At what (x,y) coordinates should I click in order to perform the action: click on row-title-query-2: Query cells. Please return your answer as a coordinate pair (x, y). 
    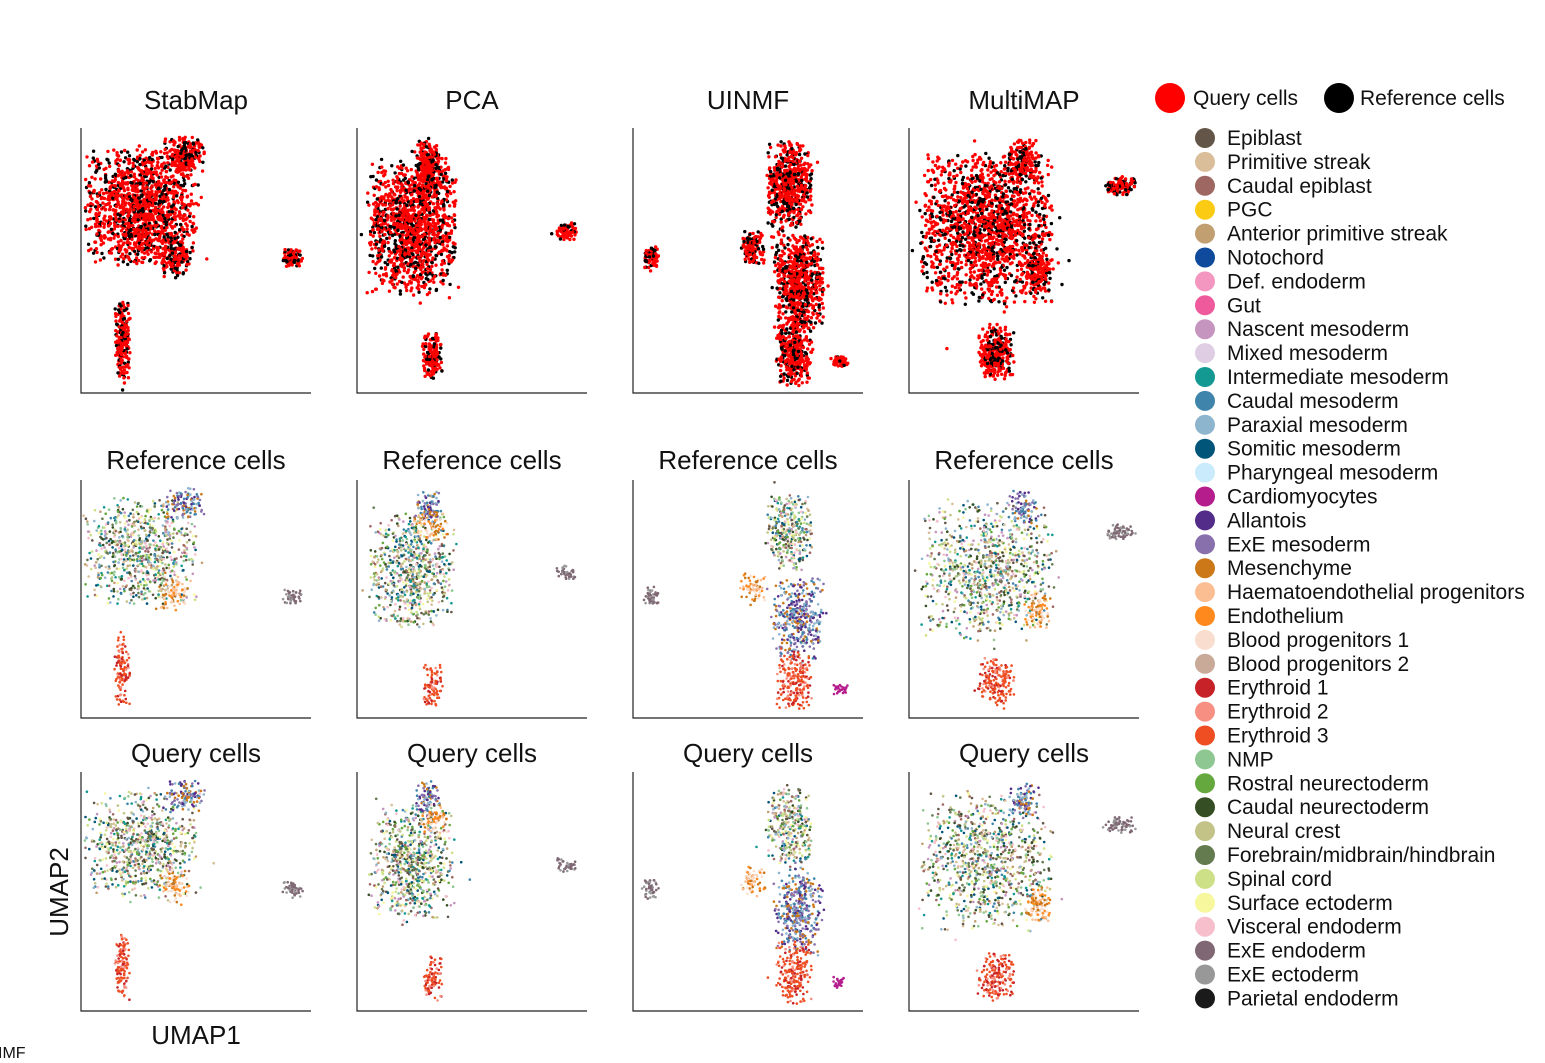
    Looking at the image, I should click on (472, 753).